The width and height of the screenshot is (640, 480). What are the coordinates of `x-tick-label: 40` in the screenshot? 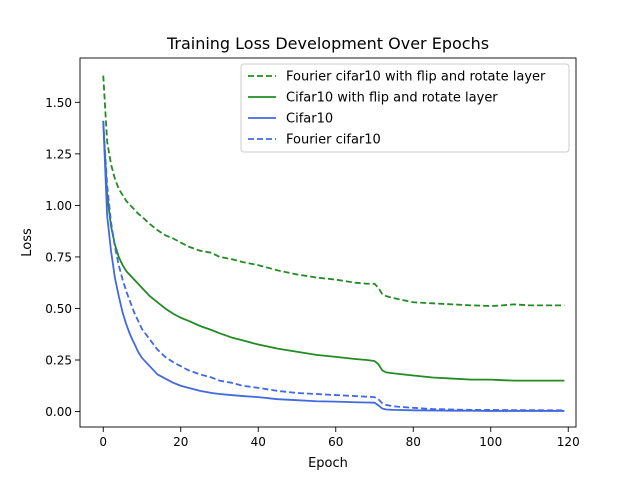 It's located at (258, 442).